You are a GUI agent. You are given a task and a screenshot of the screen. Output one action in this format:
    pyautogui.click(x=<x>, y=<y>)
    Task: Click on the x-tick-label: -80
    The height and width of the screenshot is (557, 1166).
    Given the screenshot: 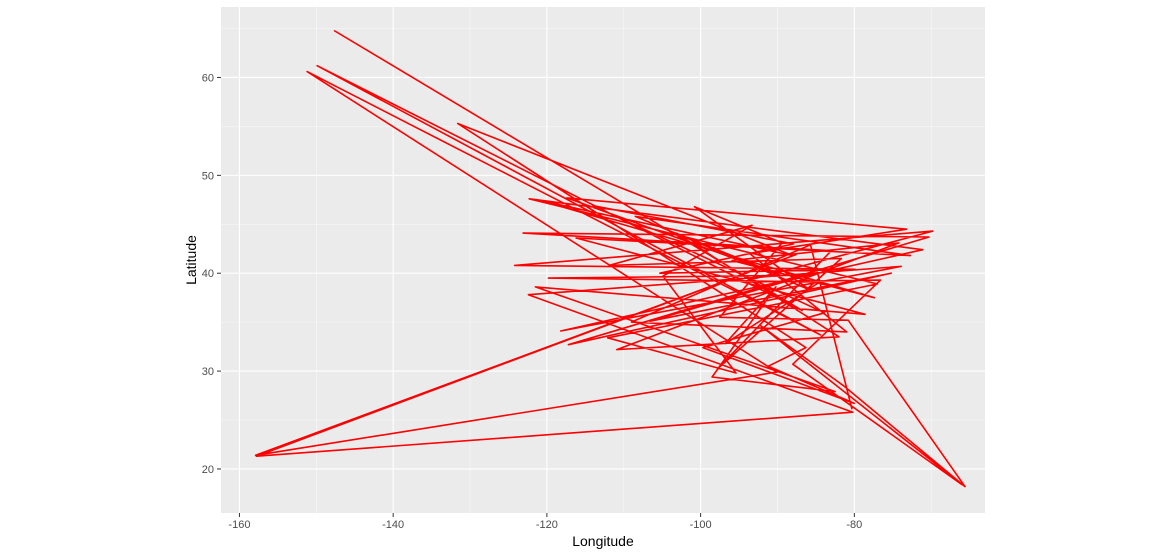 What is the action you would take?
    pyautogui.click(x=854, y=525)
    